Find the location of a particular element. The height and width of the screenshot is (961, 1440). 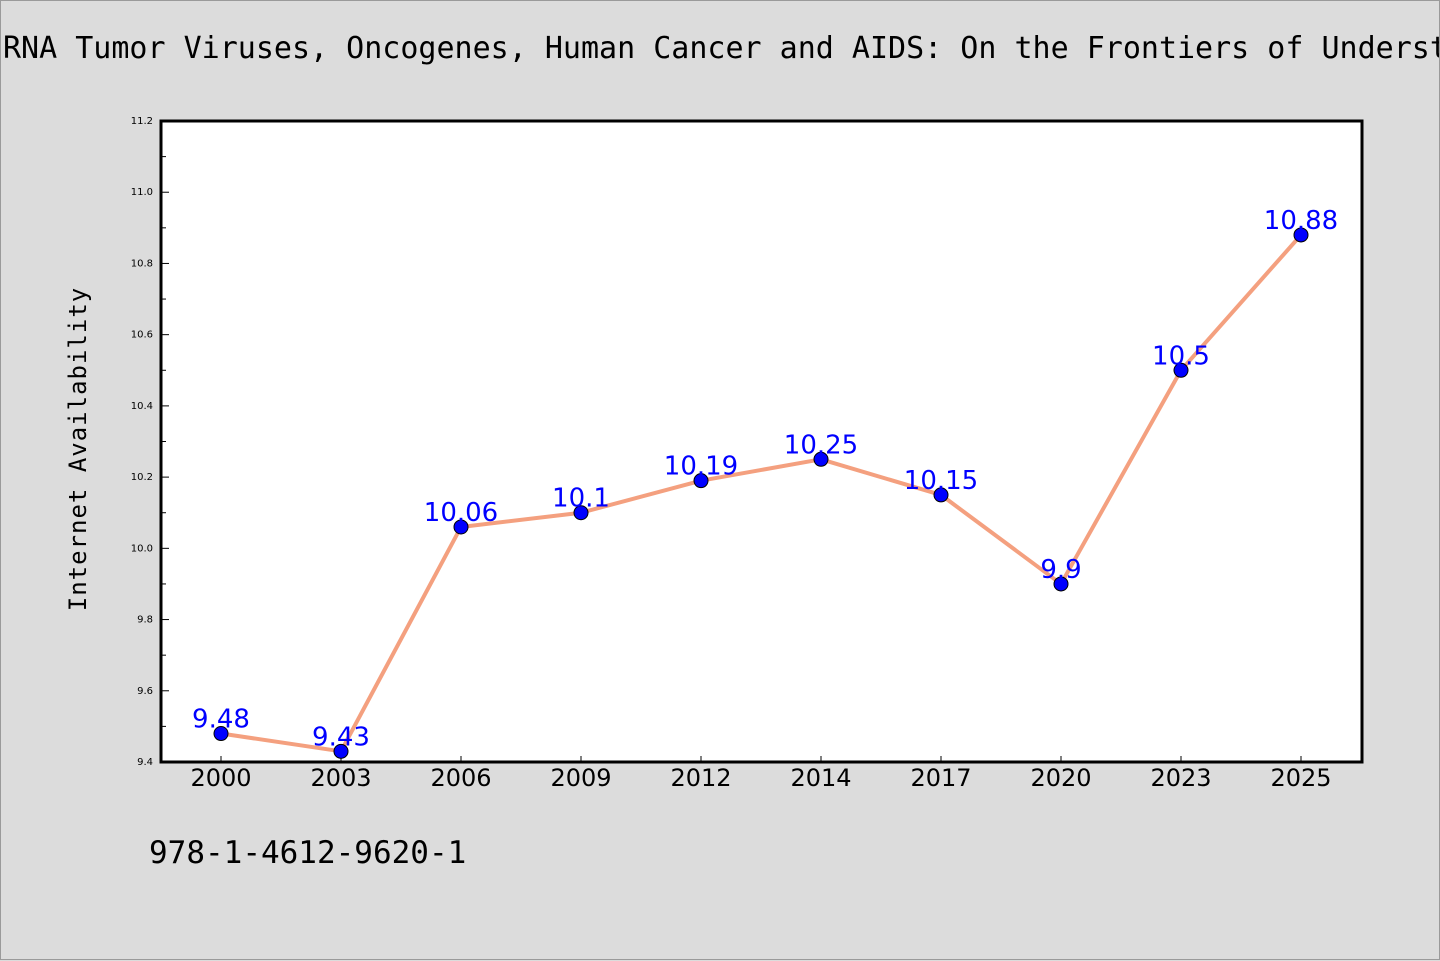

data-label: 9.9 is located at coordinates (1060, 570).